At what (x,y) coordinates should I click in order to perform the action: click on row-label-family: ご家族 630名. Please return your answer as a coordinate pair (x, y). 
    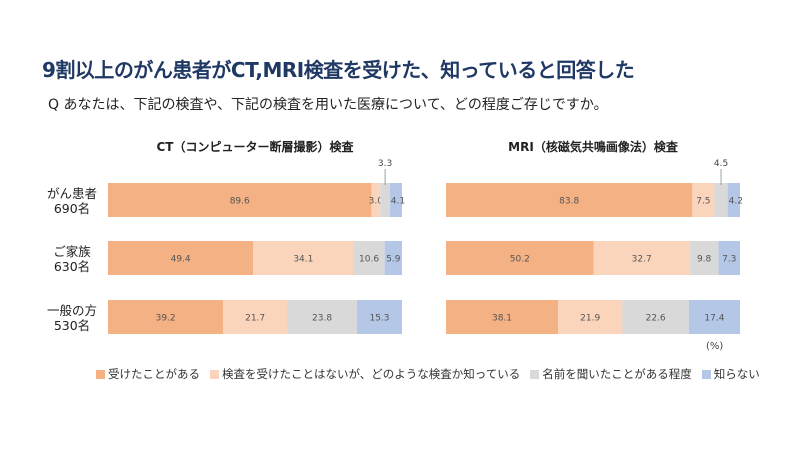
    Looking at the image, I should click on (72, 259).